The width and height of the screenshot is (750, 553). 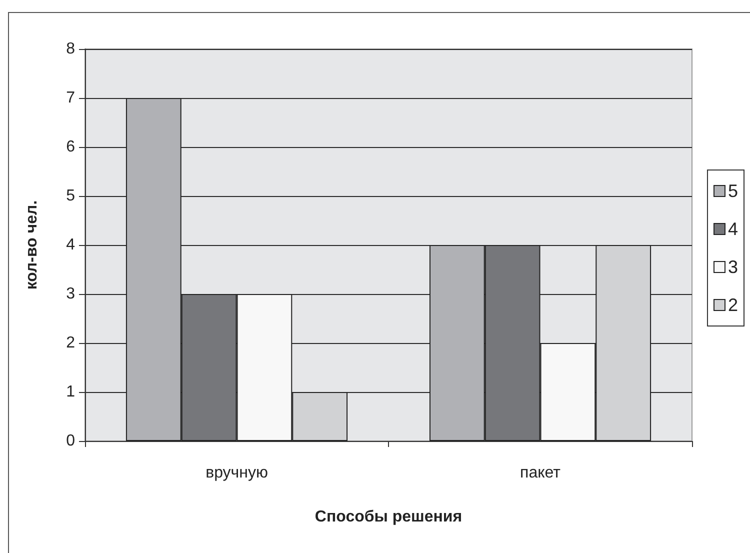 I want to click on y-tick-label: 8, so click(x=71, y=49).